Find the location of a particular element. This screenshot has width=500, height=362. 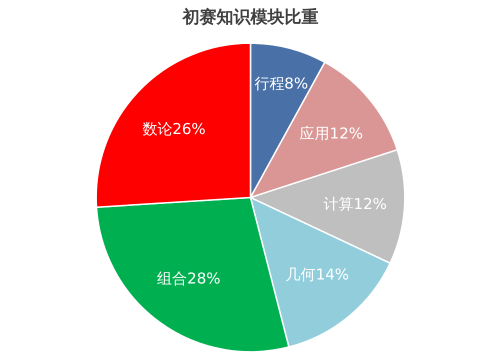

slice-label: 计算12% is located at coordinates (355, 203).